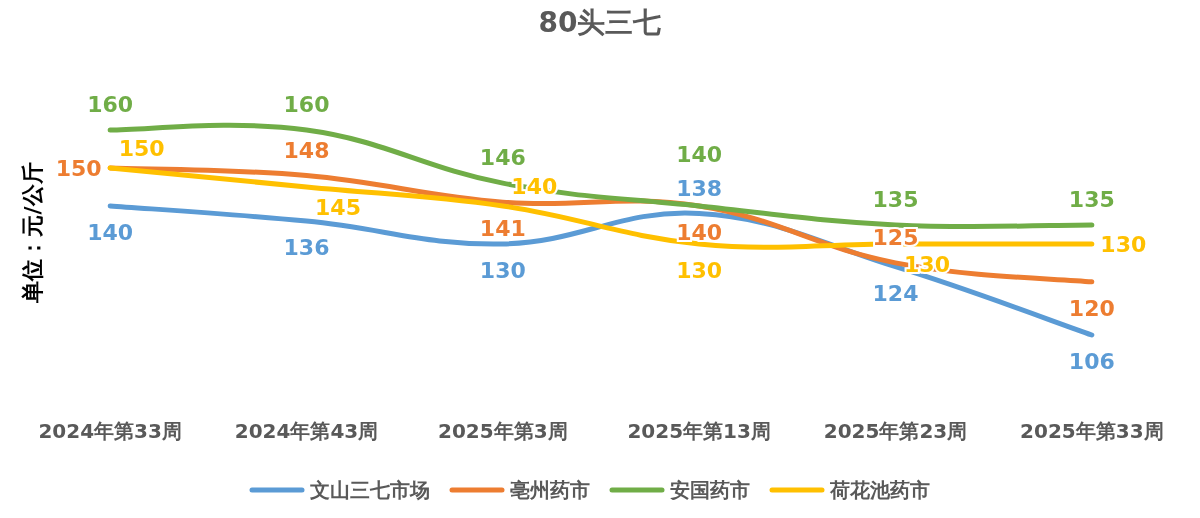 Image resolution: width=1200 pixels, height=518 pixels. Describe the element at coordinates (503, 431) in the screenshot. I see `x-tick-label: 2025年第3周` at that location.